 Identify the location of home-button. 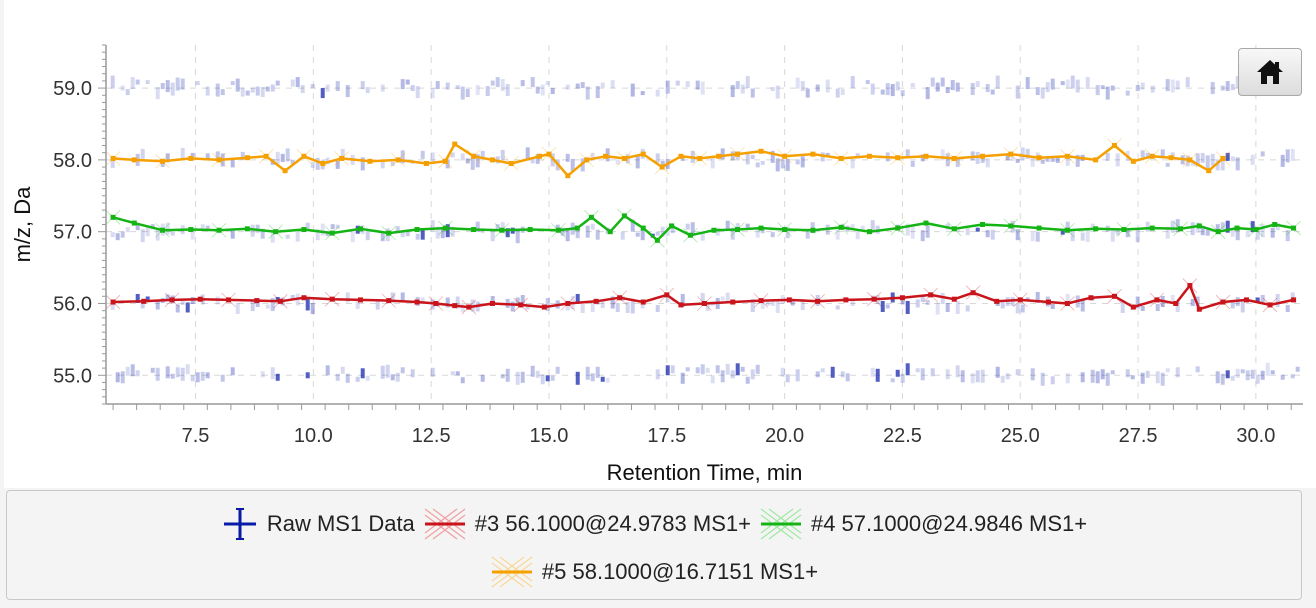
(1270, 72).